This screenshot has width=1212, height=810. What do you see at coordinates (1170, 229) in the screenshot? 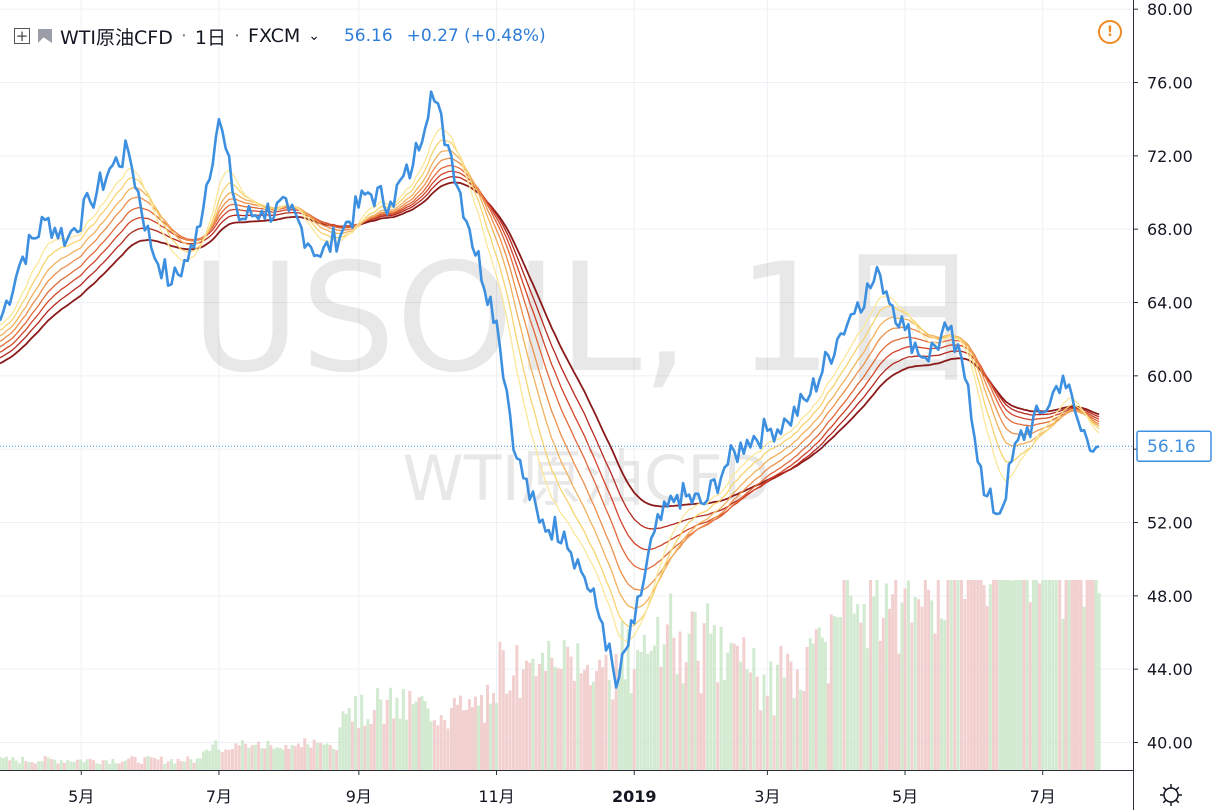
I see `y-tick-label: 68.00` at bounding box center [1170, 229].